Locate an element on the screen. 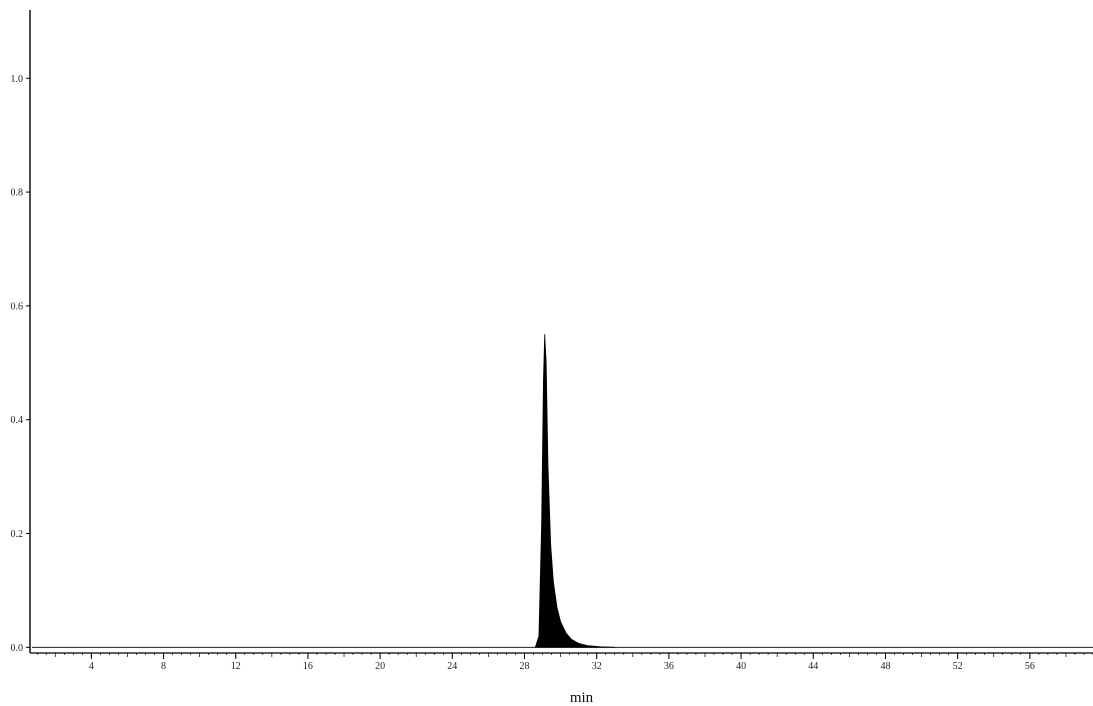  y-tick-label: 0.2 is located at coordinates (17, 534).